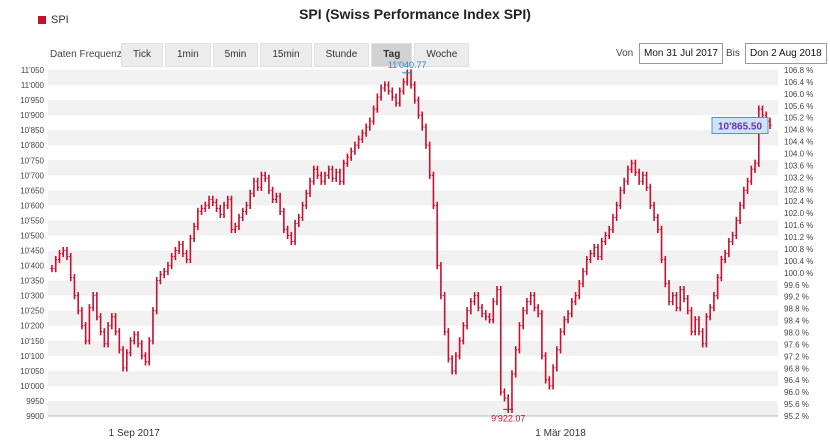 The image size is (830, 441). Describe the element at coordinates (796, 416) in the screenshot. I see `y-tick-label-right: 95.2 %` at that location.